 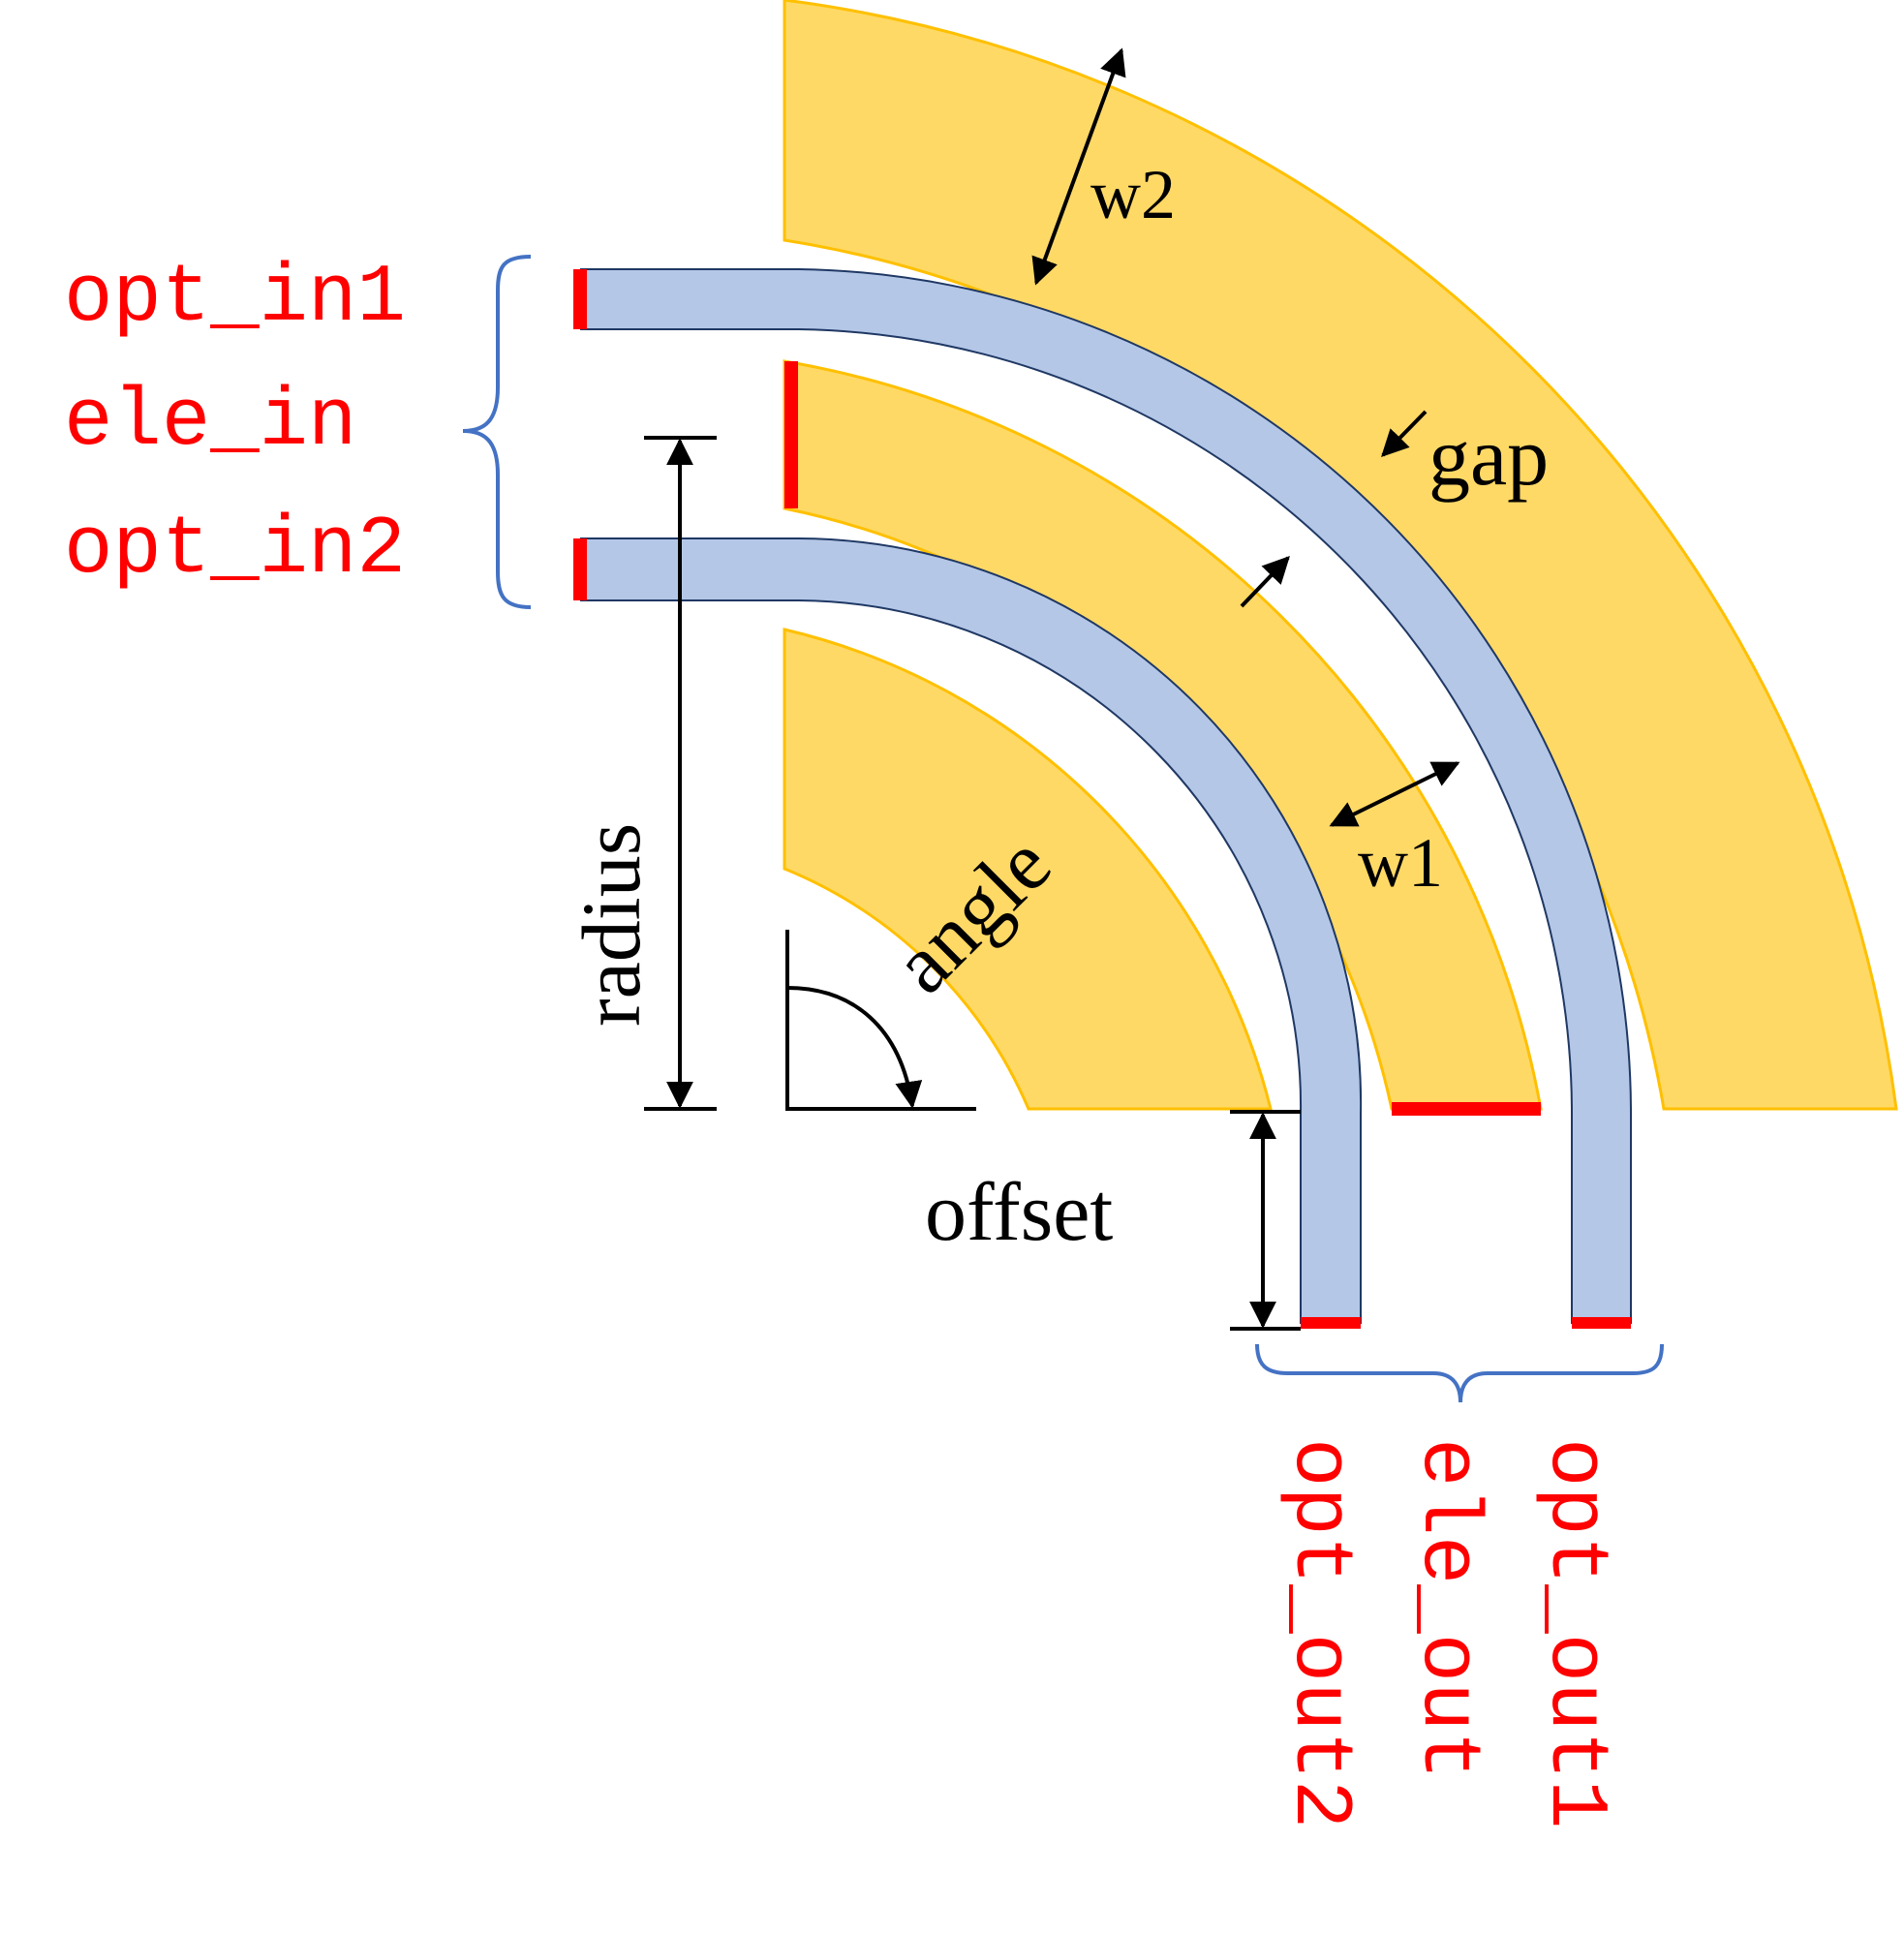 What do you see at coordinates (1489, 457) in the screenshot?
I see `label-gap: gap` at bounding box center [1489, 457].